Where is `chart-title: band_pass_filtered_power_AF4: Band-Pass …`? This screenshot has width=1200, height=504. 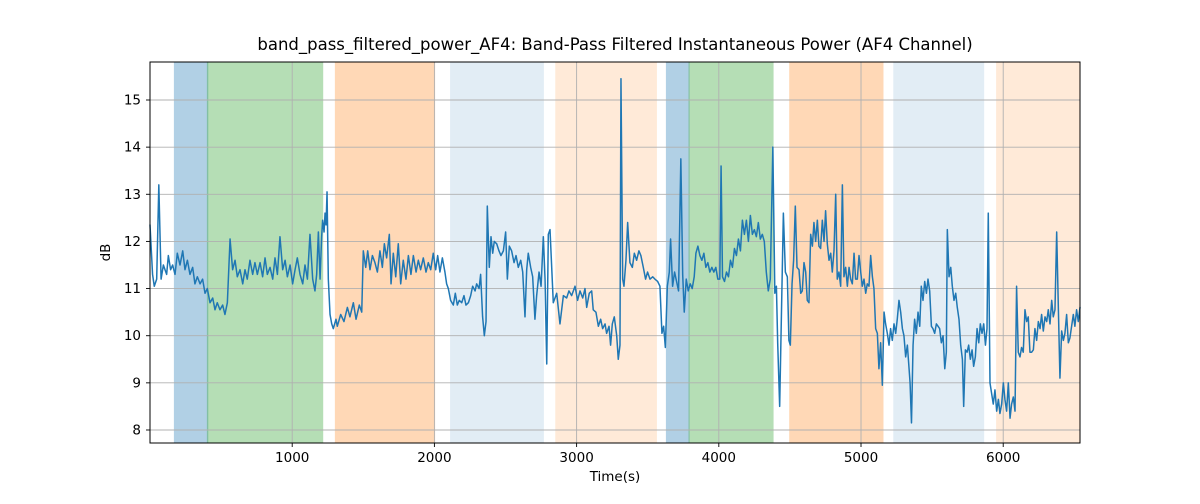 chart-title: band_pass_filtered_power_AF4: Band-Pass … is located at coordinates (614, 45).